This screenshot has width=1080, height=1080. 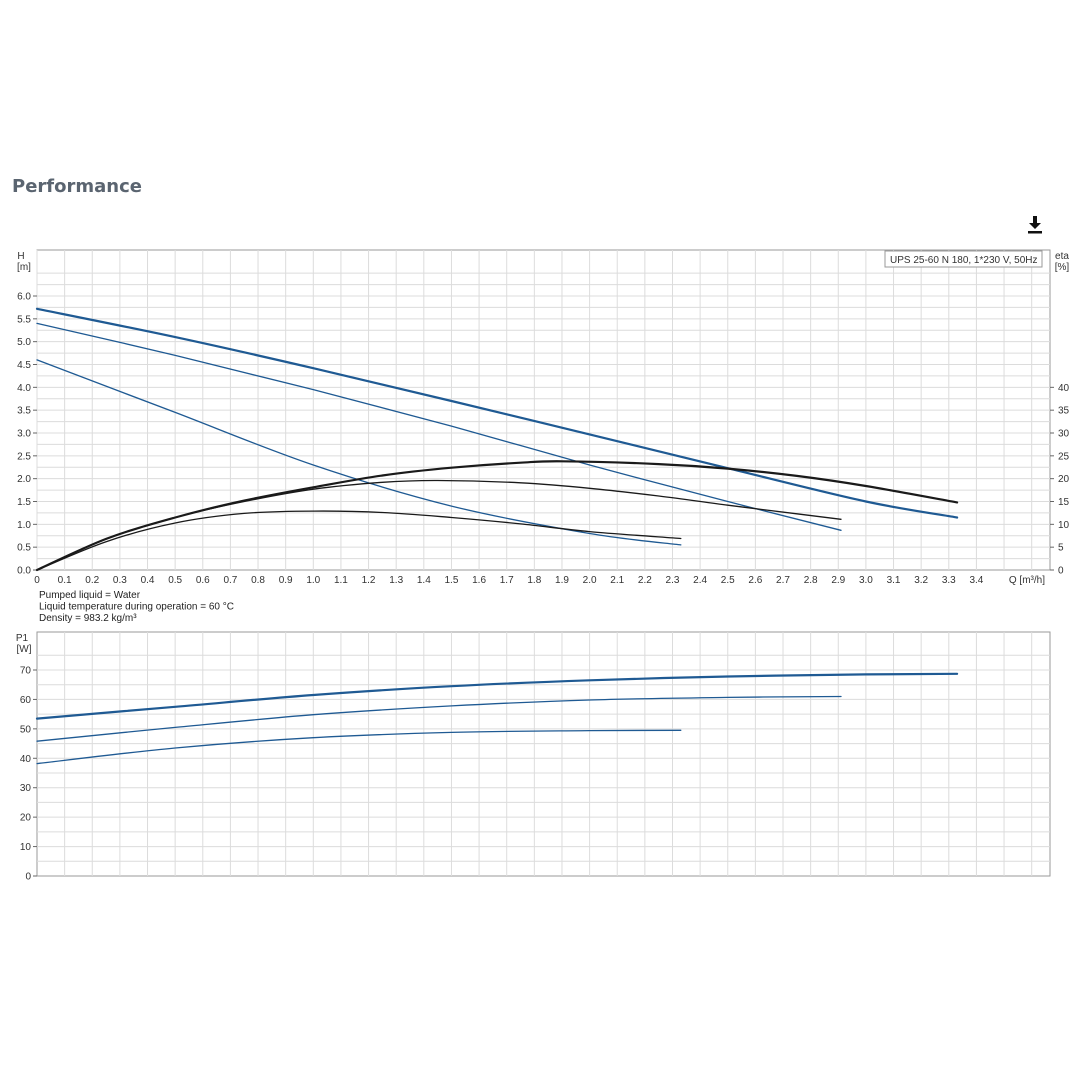 What do you see at coordinates (65, 580) in the screenshot?
I see `x-tick-label: 0.1` at bounding box center [65, 580].